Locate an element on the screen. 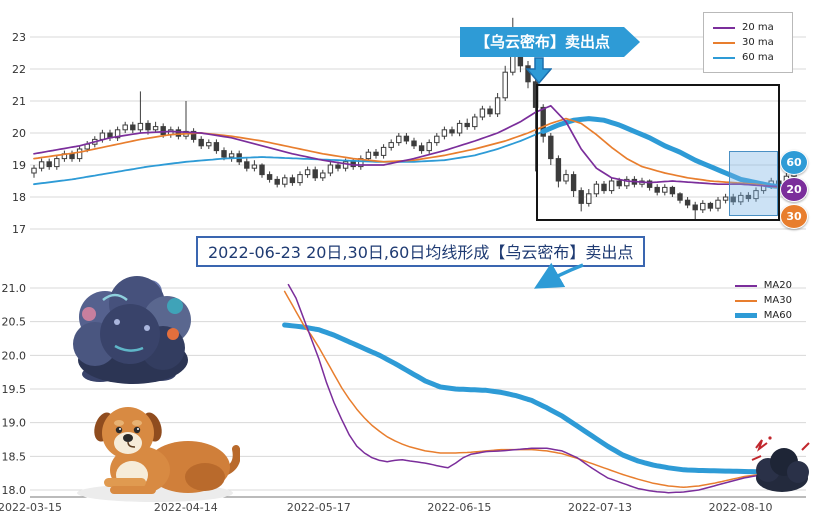 The width and height of the screenshot is (822, 520). signal-callout: 2022-06-23 20日,30日,60日均线形成【乌云密布】卖出点 is located at coordinates (421, 251).